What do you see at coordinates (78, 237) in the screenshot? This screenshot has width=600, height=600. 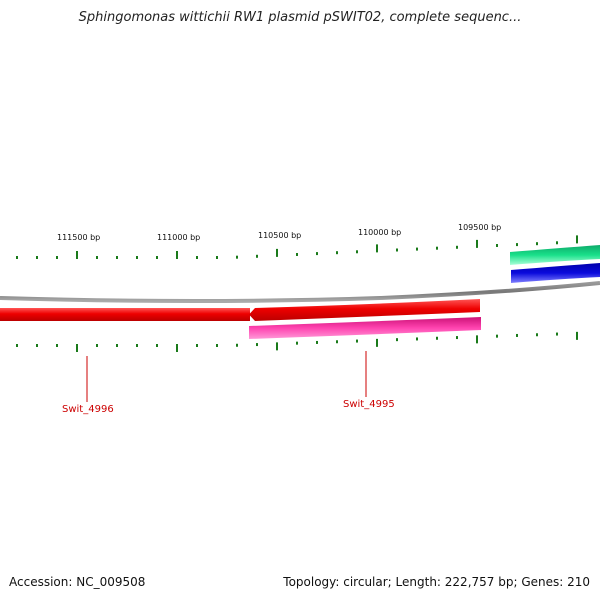 I see `ruler-label: 111500 bp` at bounding box center [78, 237].